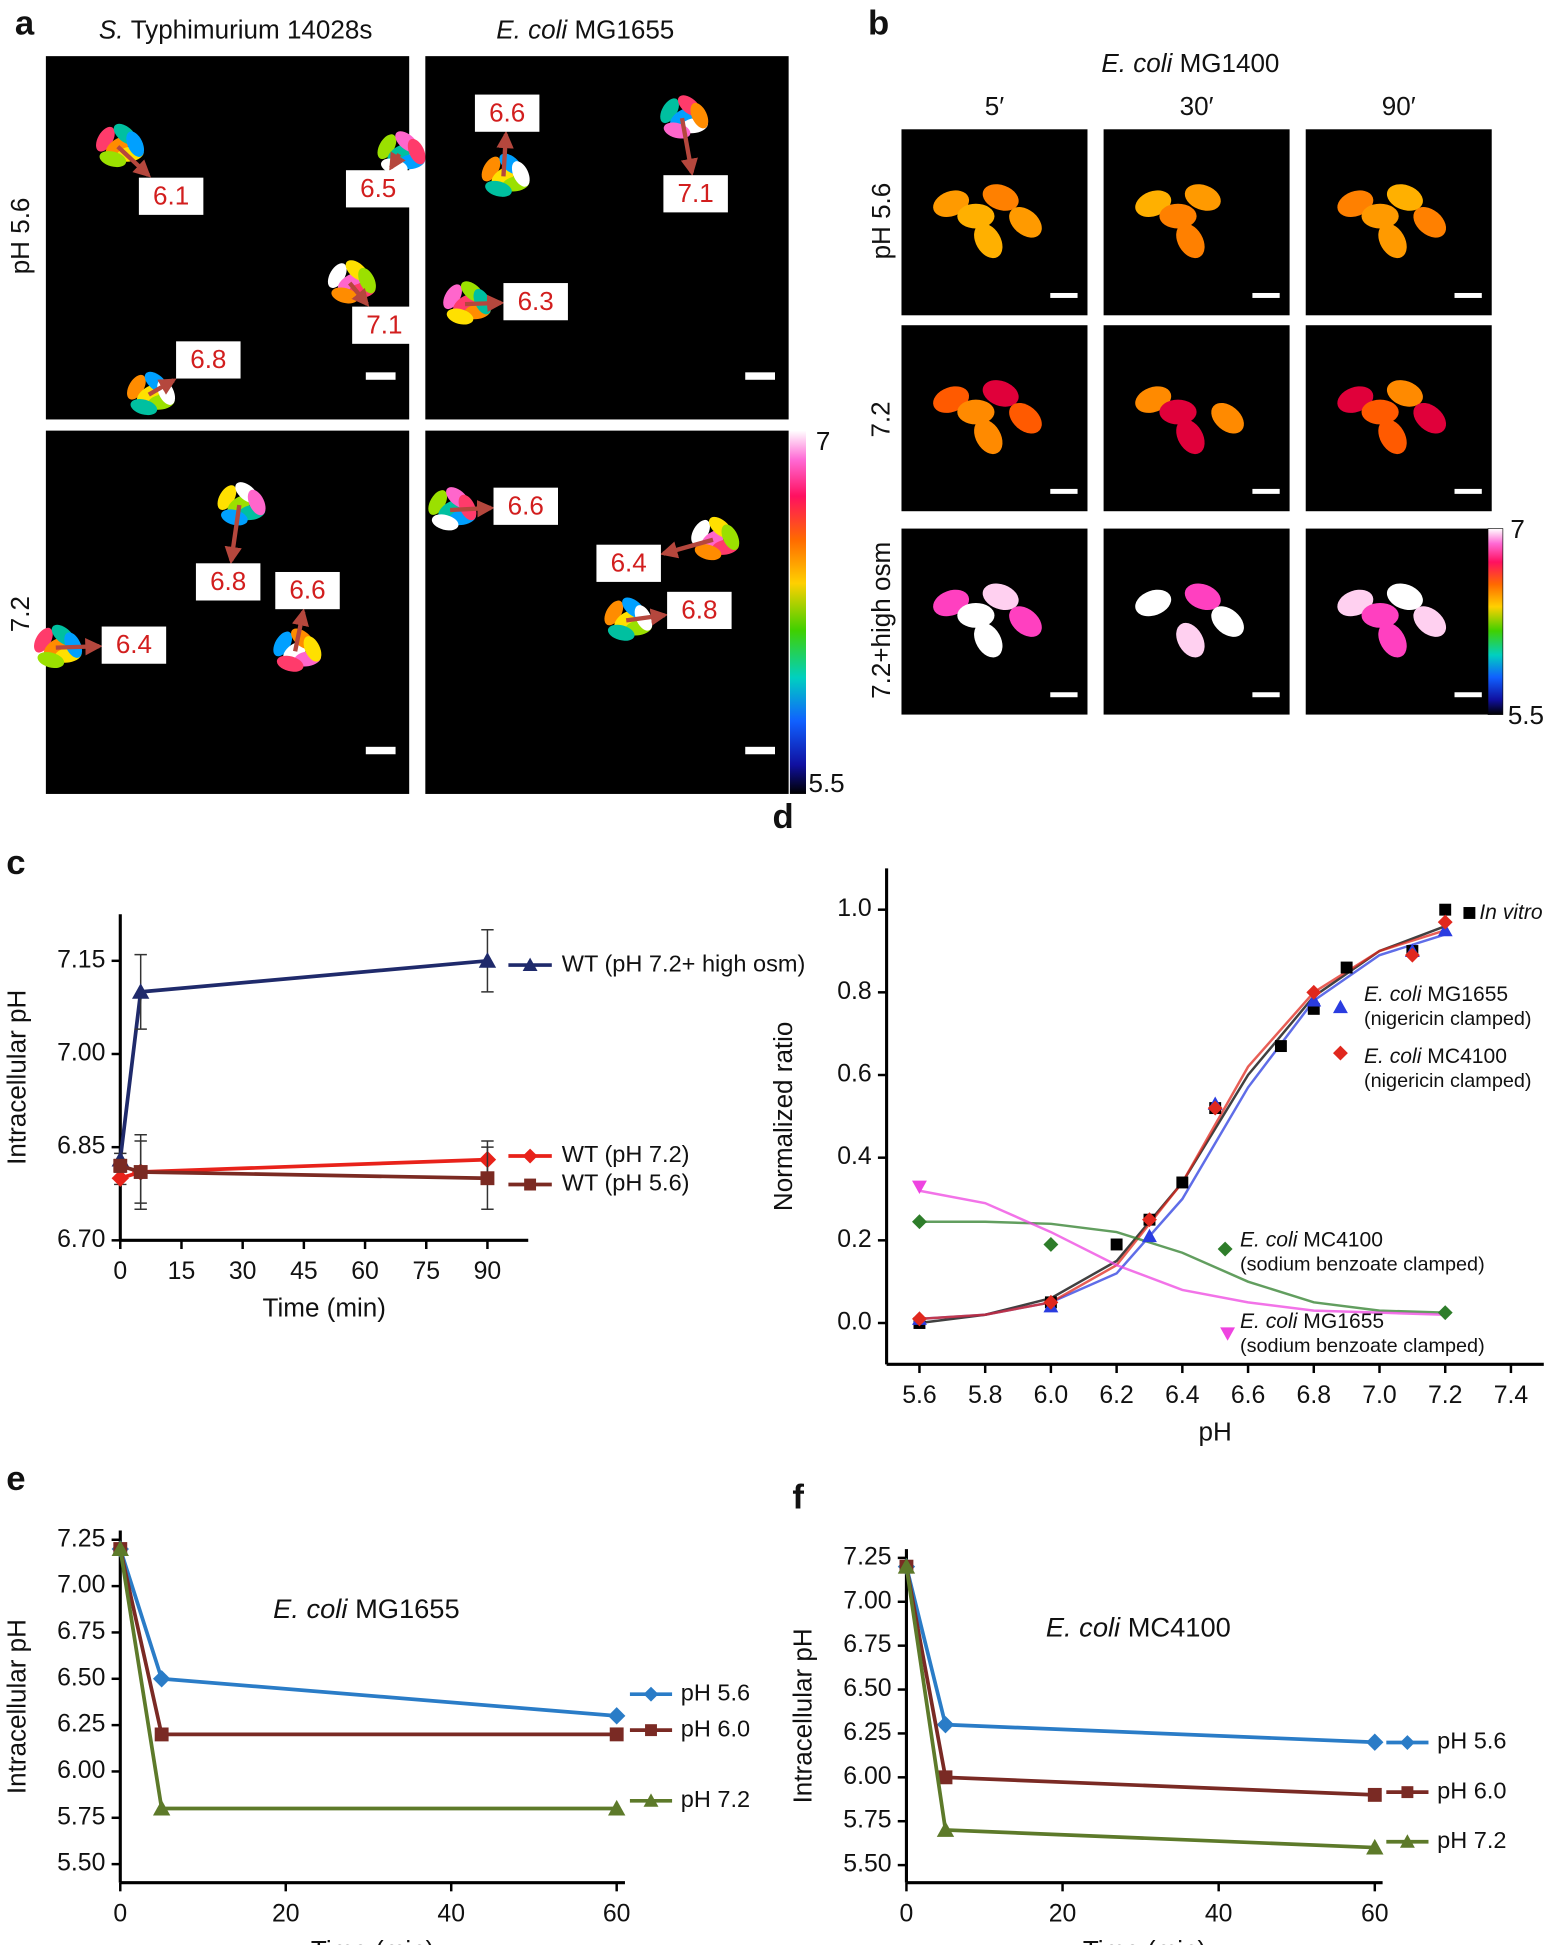 The image size is (1550, 1945). I want to click on legend-label: In vitro, so click(1511, 912).